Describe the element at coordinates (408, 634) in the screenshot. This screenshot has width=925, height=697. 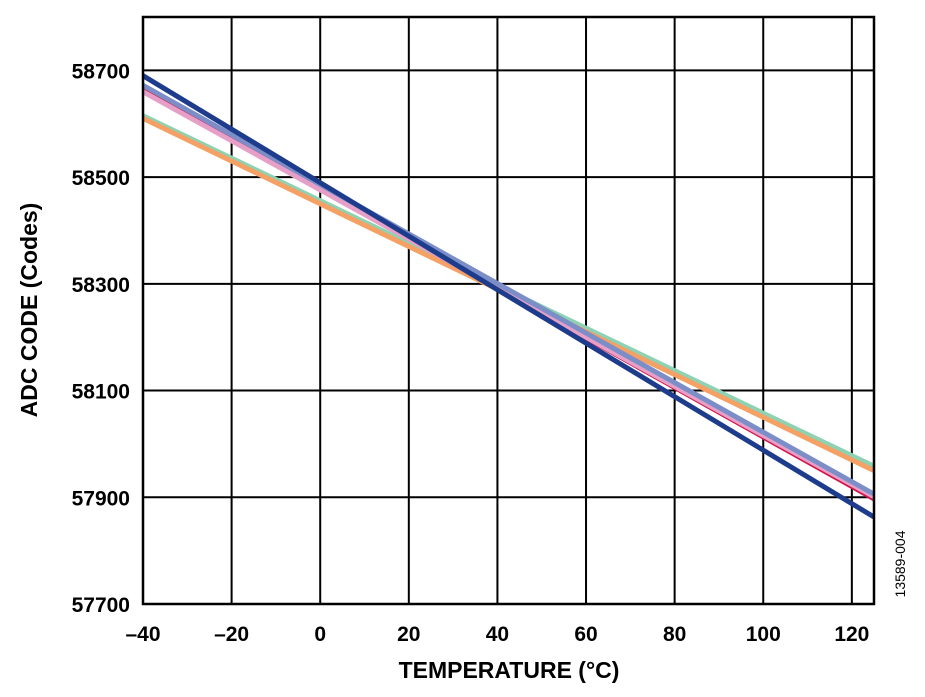
I see `x-tick-label: 20` at that location.